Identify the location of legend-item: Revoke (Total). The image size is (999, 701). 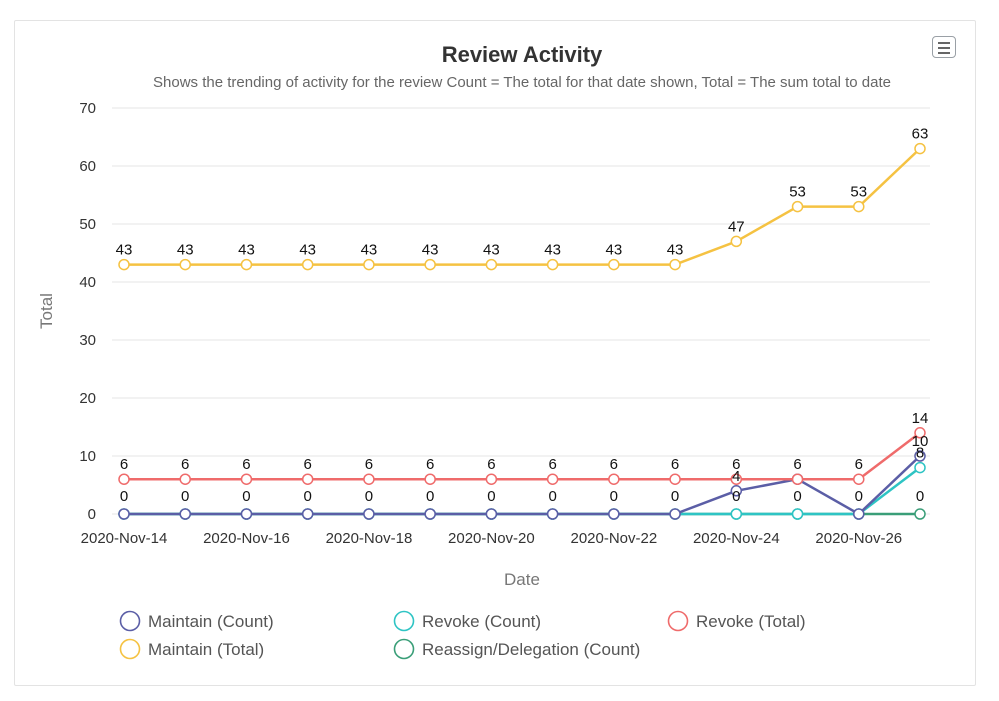
(751, 621).